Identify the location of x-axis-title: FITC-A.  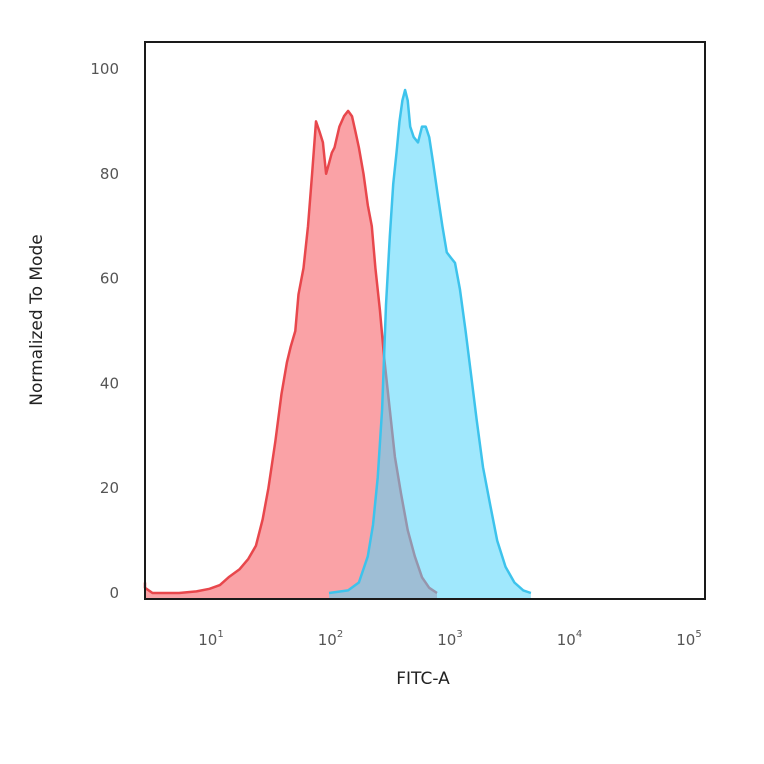
(423, 679).